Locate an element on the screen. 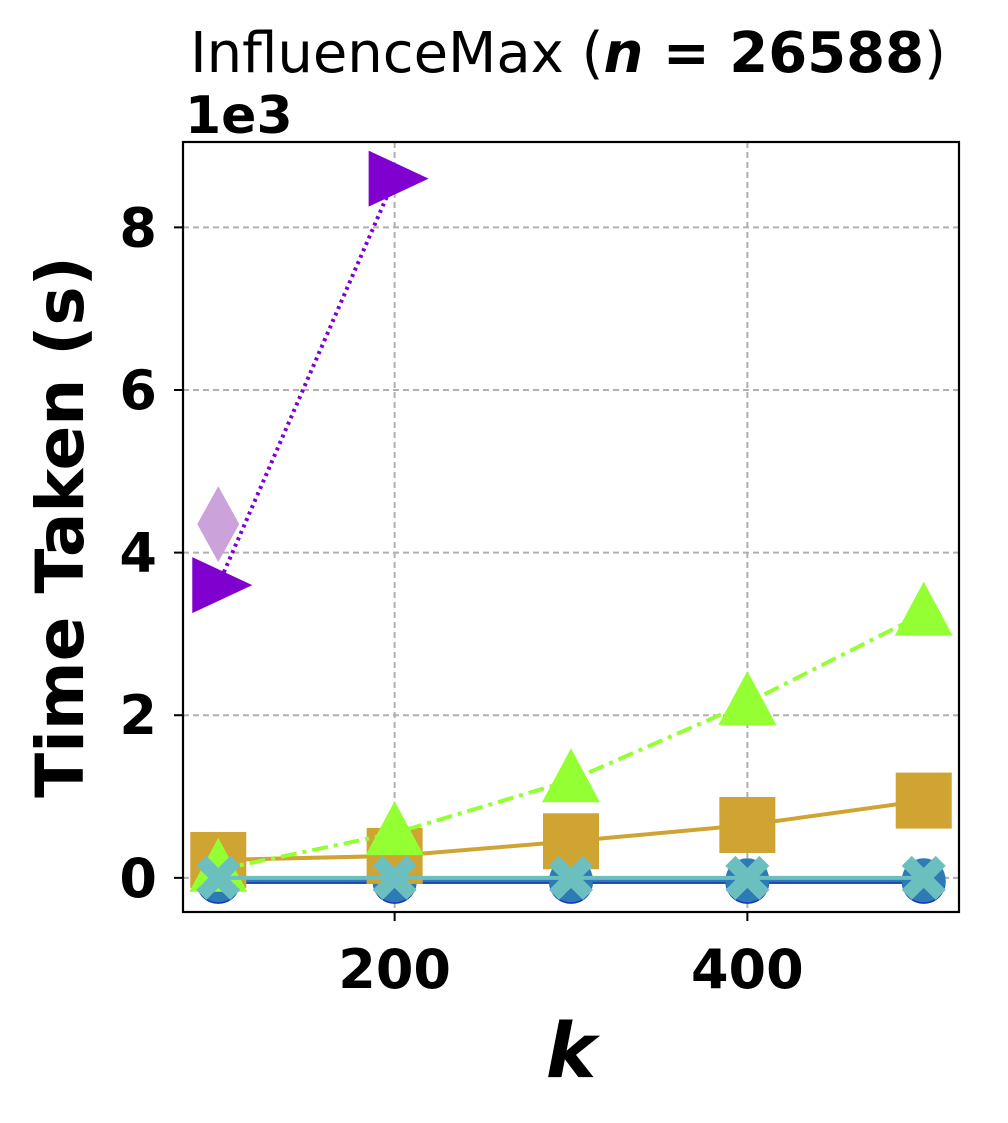 This screenshot has width=1008, height=1123. y-tick-label: 6 is located at coordinates (138, 390).